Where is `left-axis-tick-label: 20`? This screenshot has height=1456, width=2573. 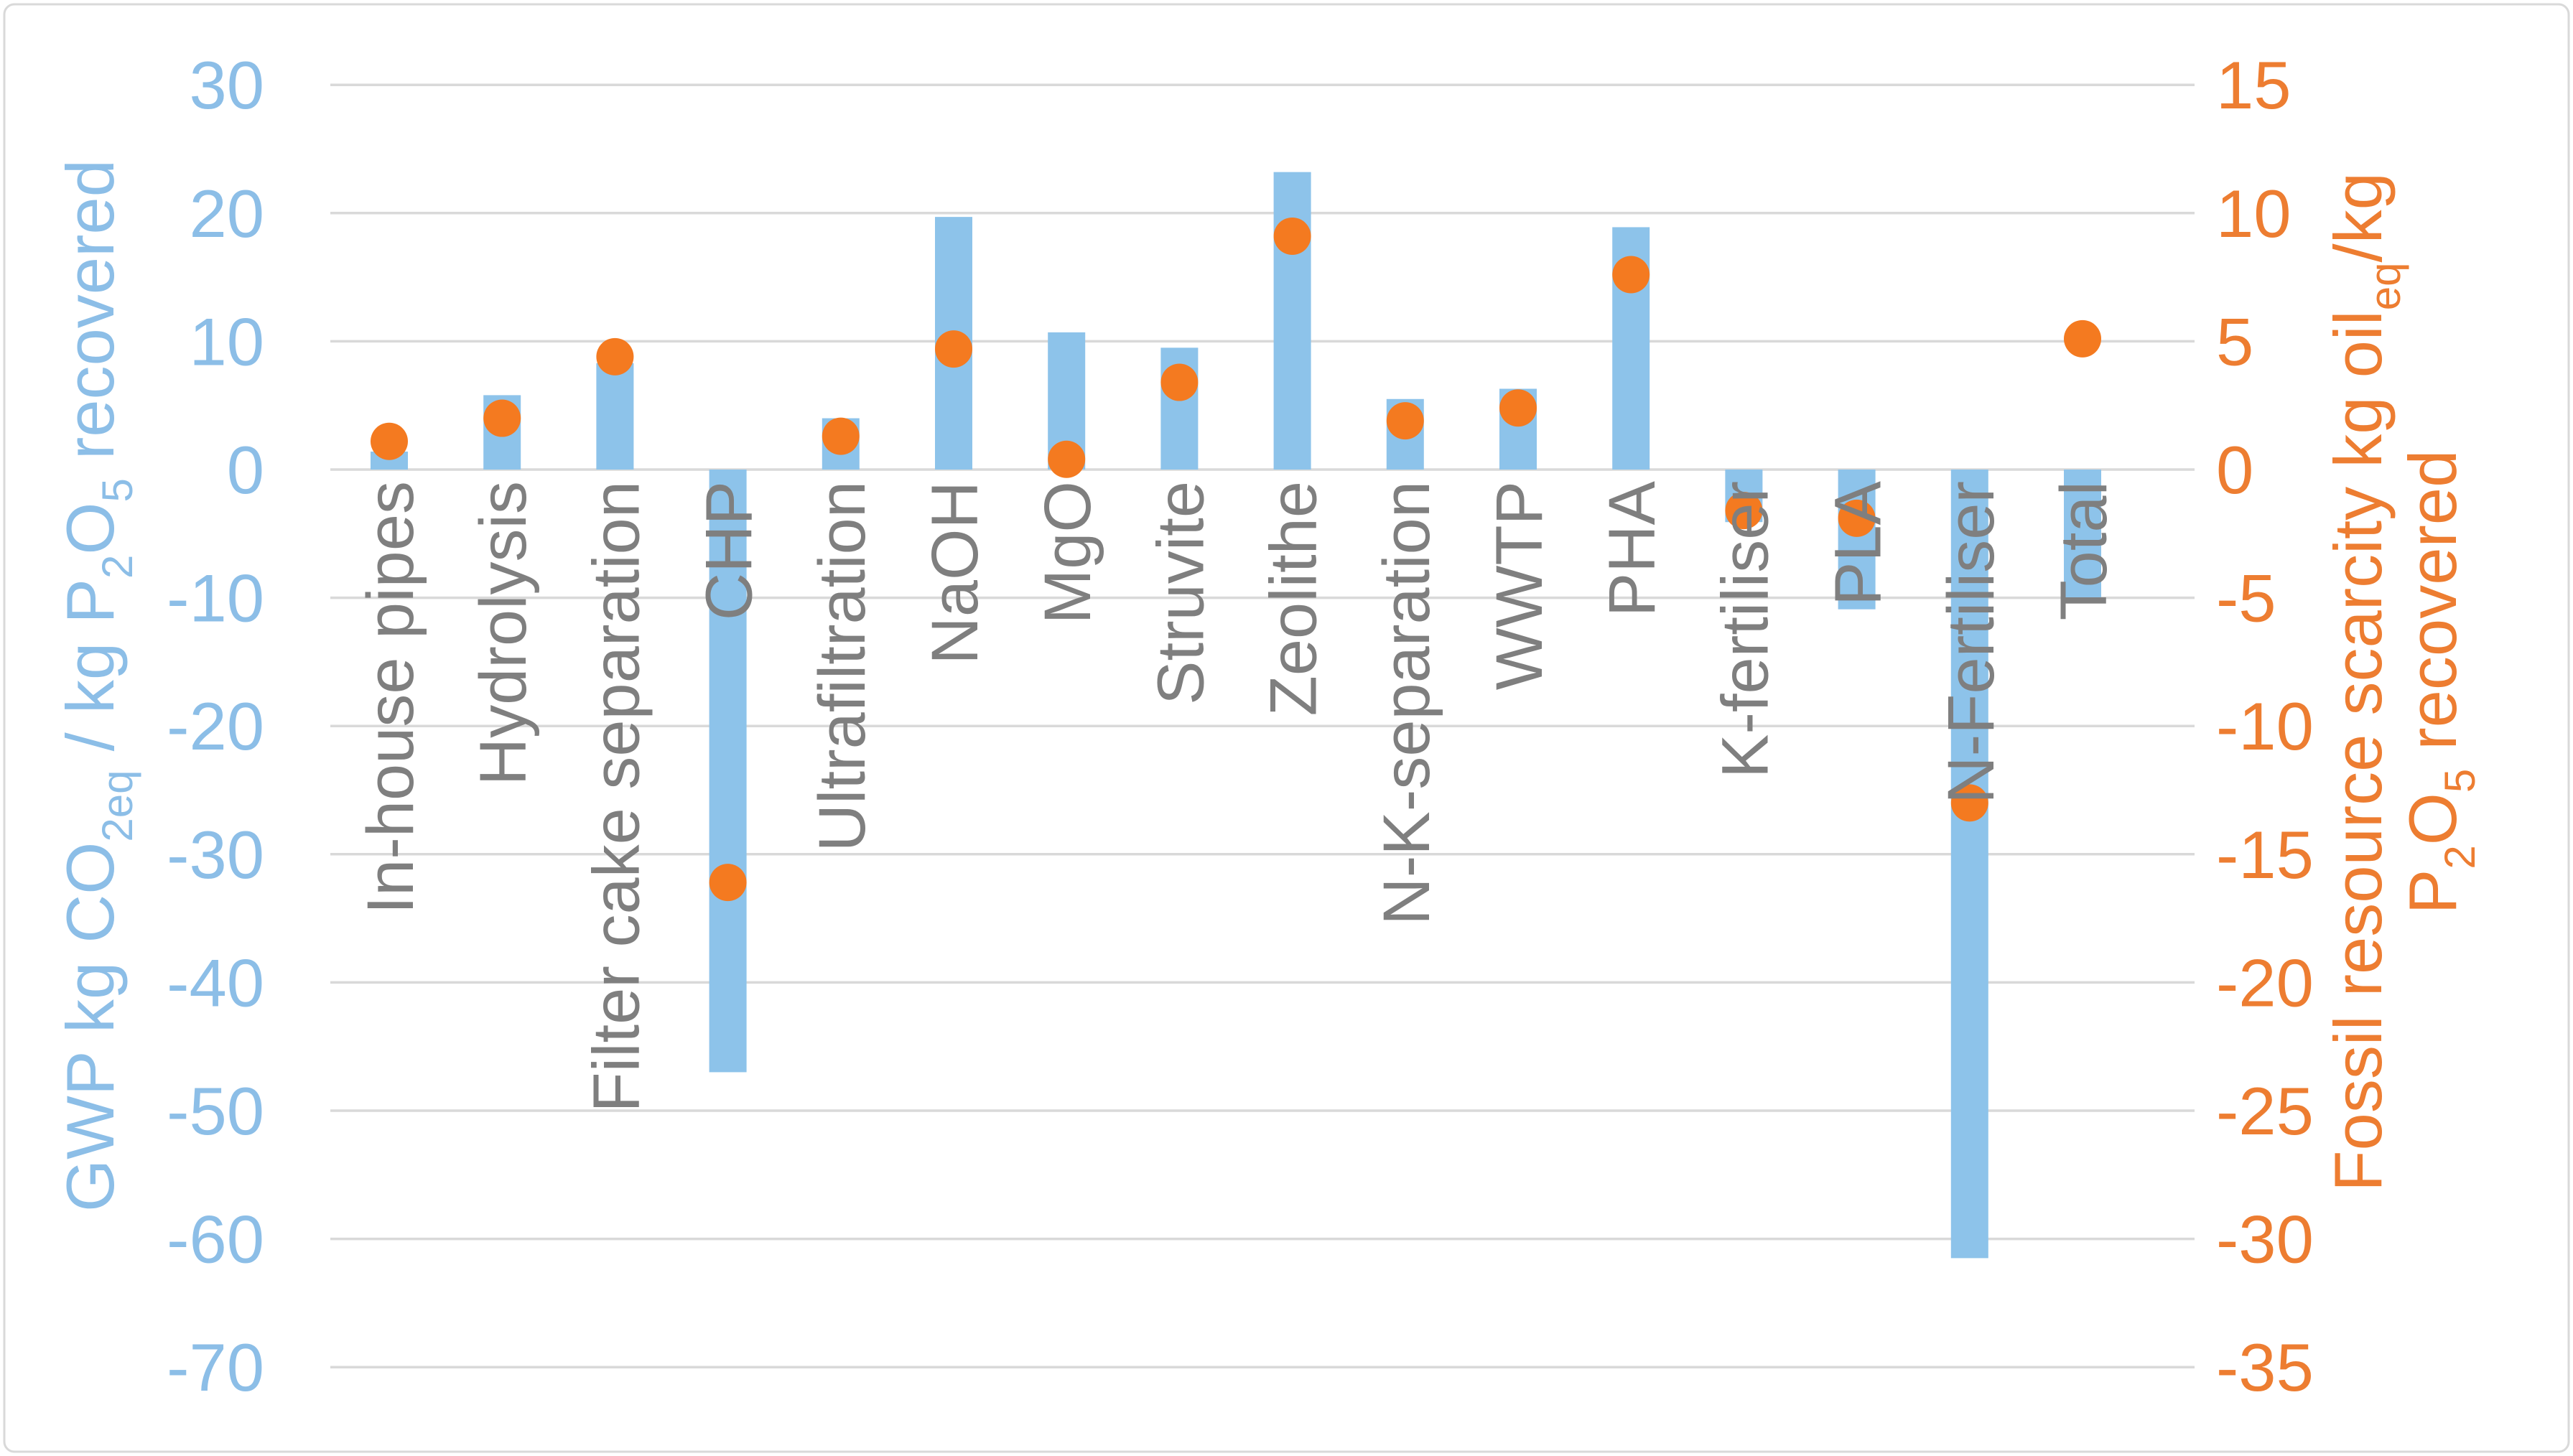
left-axis-tick-label: 20 is located at coordinates (227, 213).